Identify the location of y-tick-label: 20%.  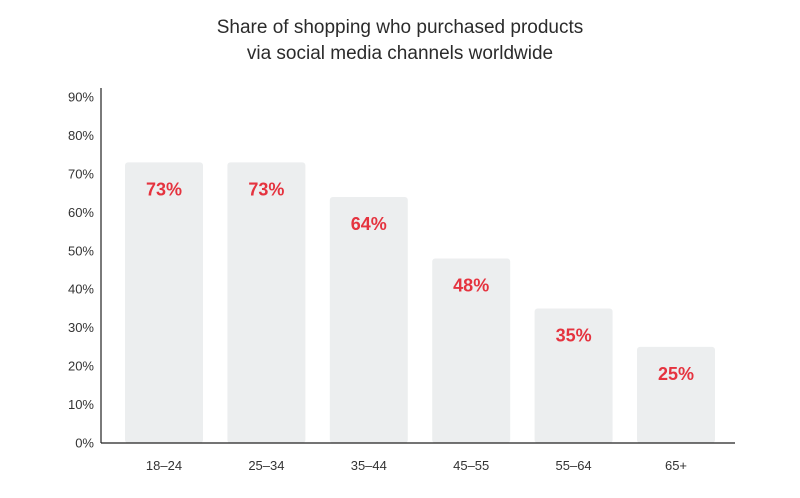
(81, 366).